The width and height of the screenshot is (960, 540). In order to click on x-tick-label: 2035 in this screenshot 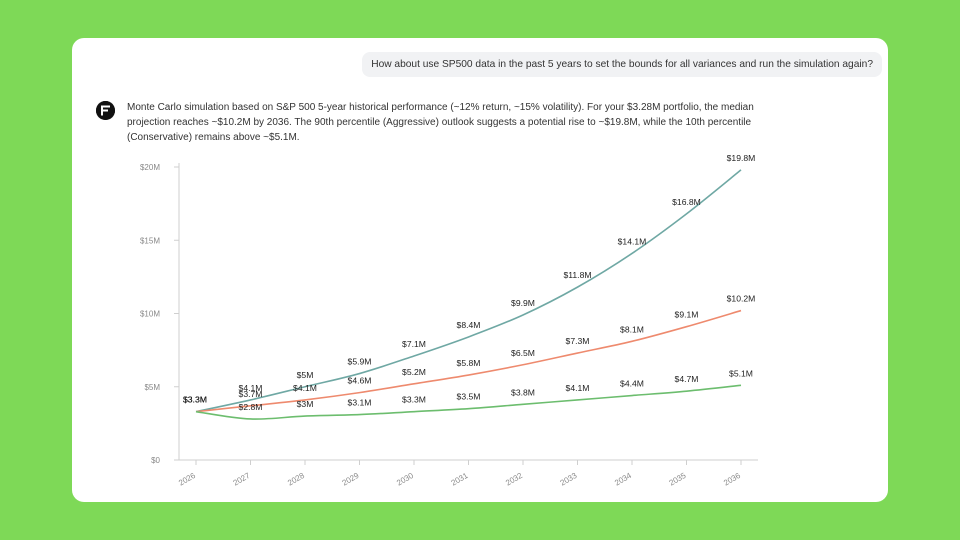, I will do `click(678, 479)`.